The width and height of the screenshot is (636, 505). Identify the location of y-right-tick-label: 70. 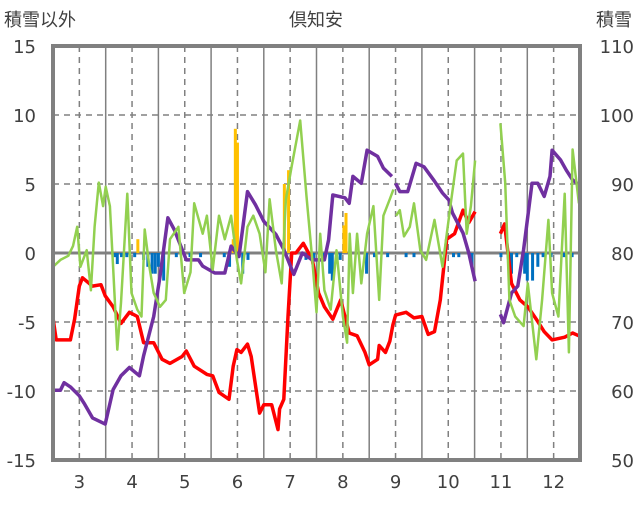
(622, 323).